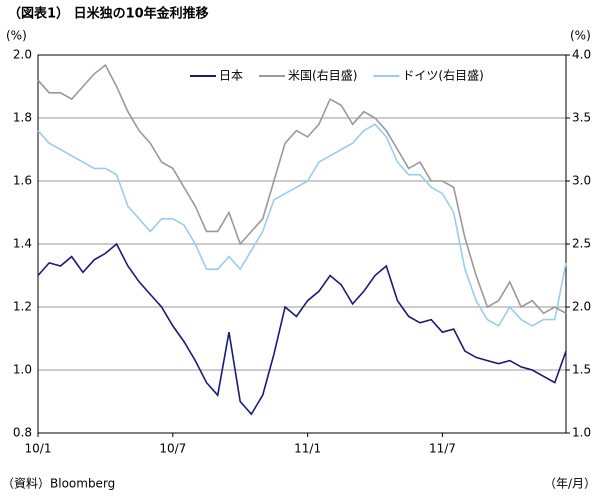  I want to click on y2-tick-label: 1.0, so click(581, 433).